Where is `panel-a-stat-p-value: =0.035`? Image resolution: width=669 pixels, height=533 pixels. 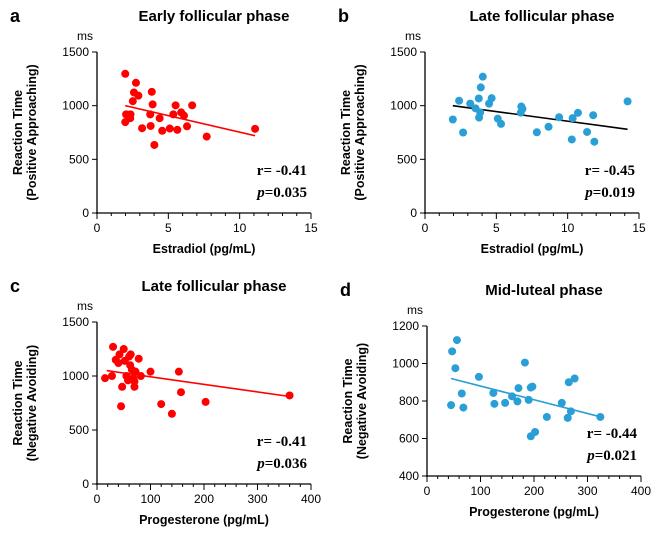 panel-a-stat-p-value: =0.035 is located at coordinates (286, 193).